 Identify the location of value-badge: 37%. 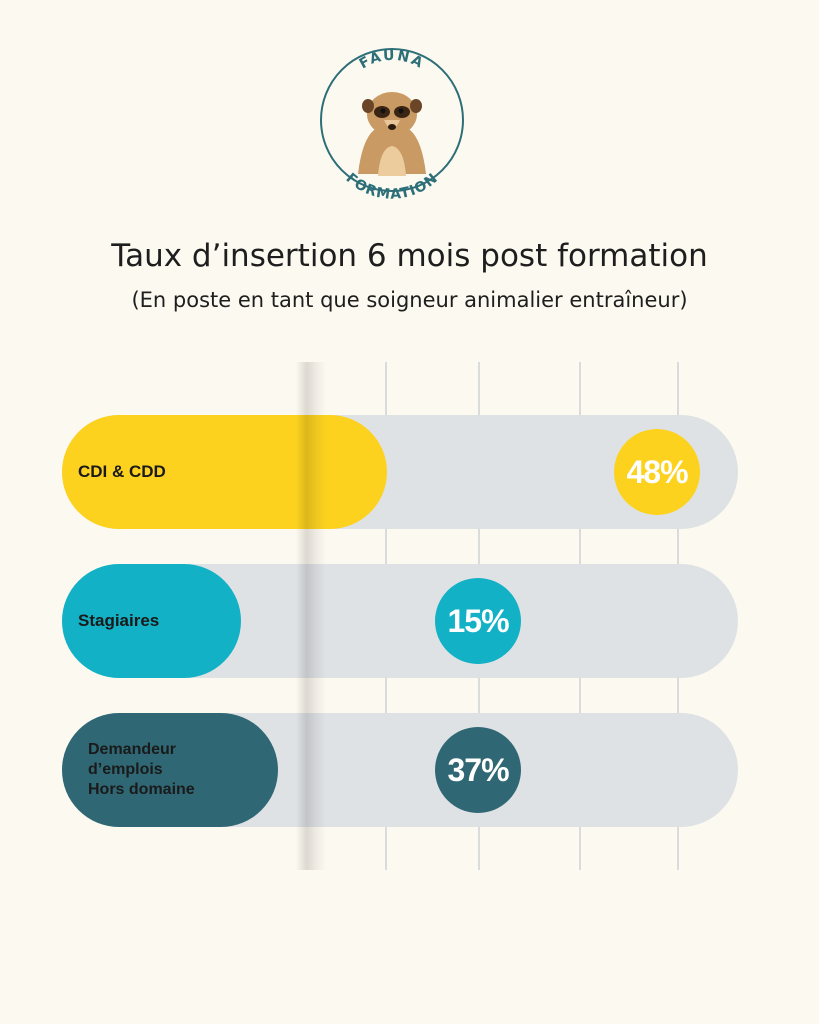
(478, 770).